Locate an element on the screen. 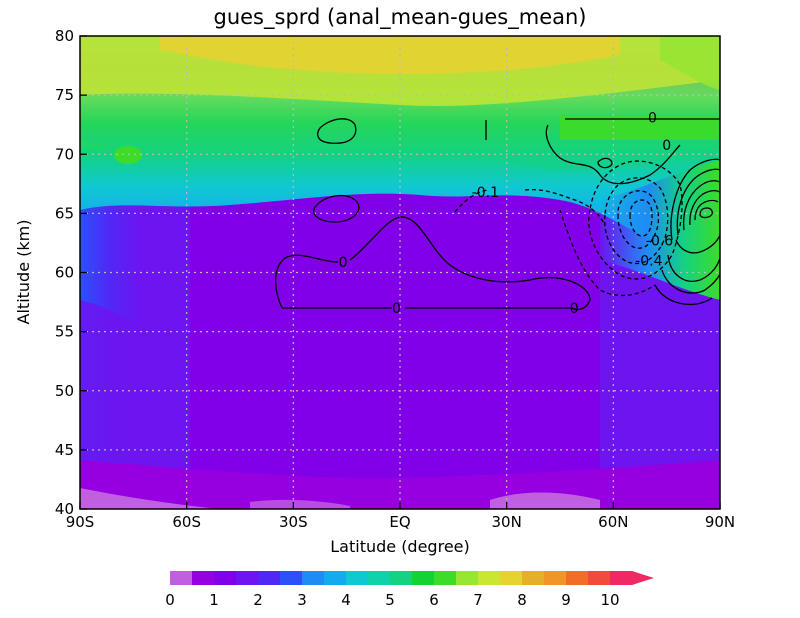 The height and width of the screenshot is (618, 800). x-tick-label: 60N is located at coordinates (613, 522).